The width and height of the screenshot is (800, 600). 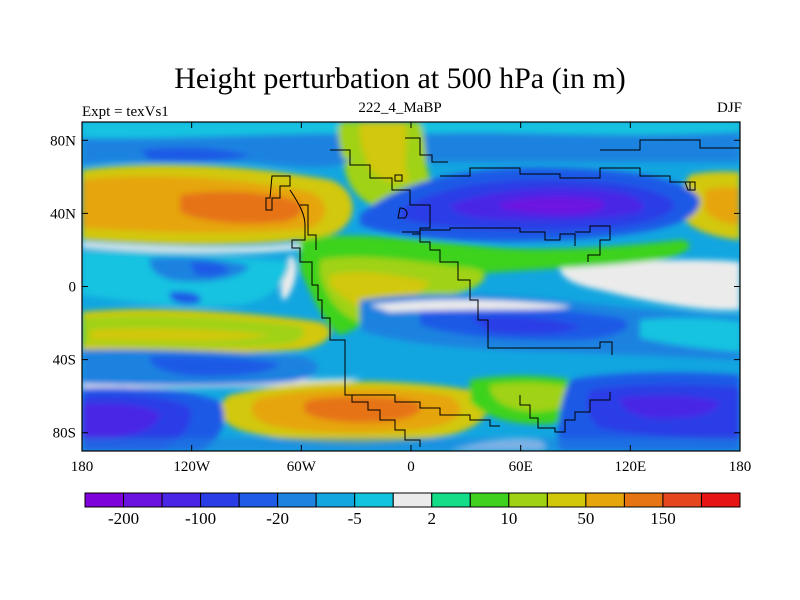 What do you see at coordinates (400, 78) in the screenshot?
I see `plot-title: Height perturbation at 500 hPa (in m)` at bounding box center [400, 78].